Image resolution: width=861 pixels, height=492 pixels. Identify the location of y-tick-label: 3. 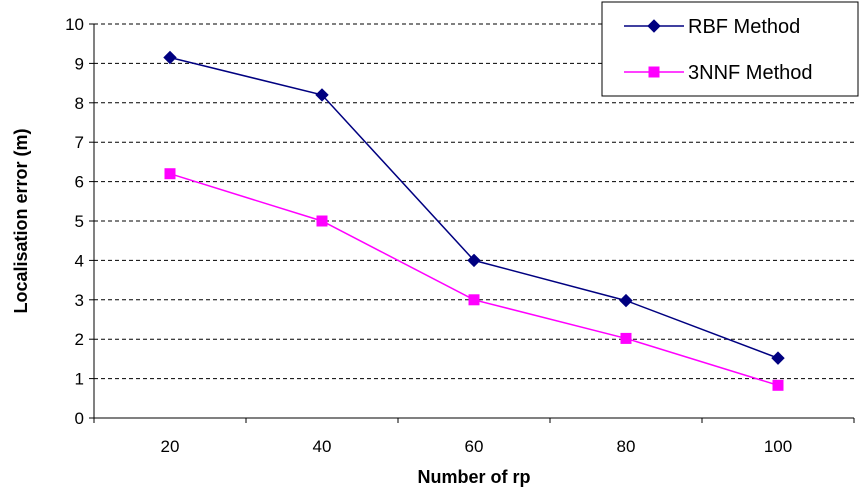
(79, 300).